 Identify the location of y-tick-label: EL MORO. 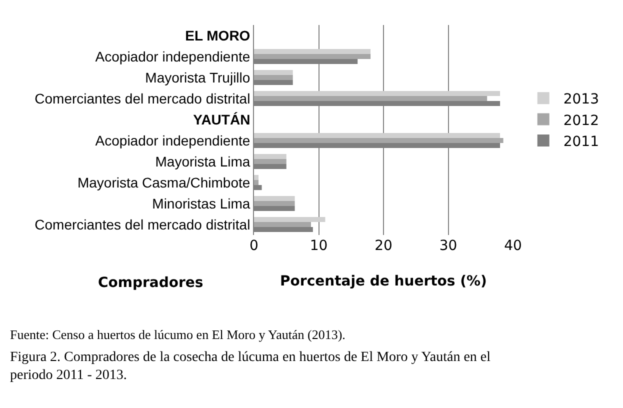
(217, 35).